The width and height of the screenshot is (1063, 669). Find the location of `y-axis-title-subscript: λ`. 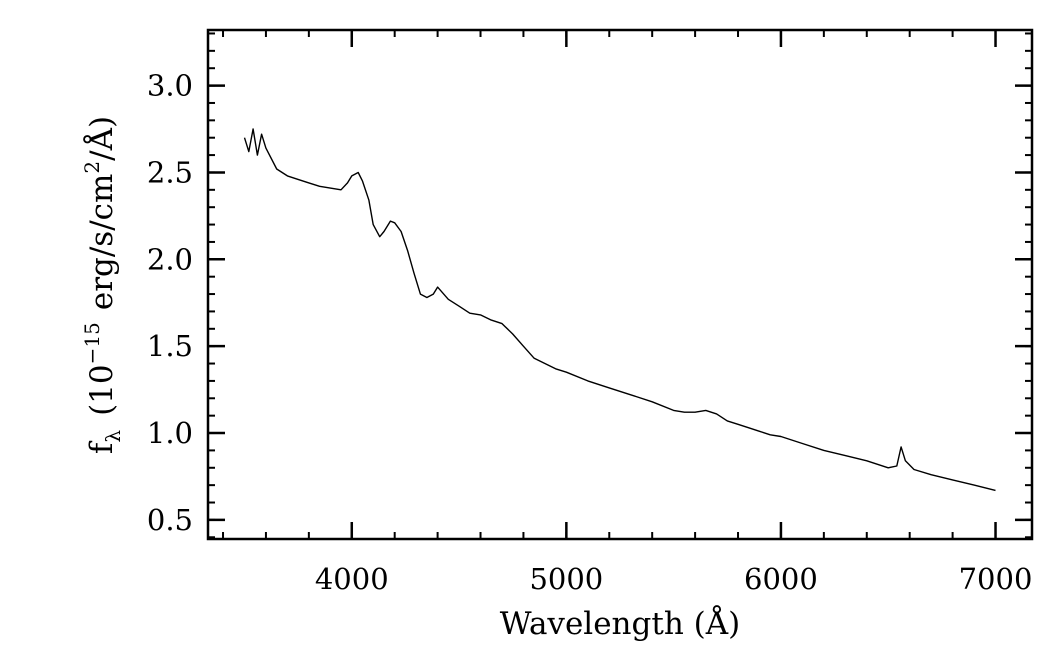

y-axis-title-subscript: λ is located at coordinates (113, 436).